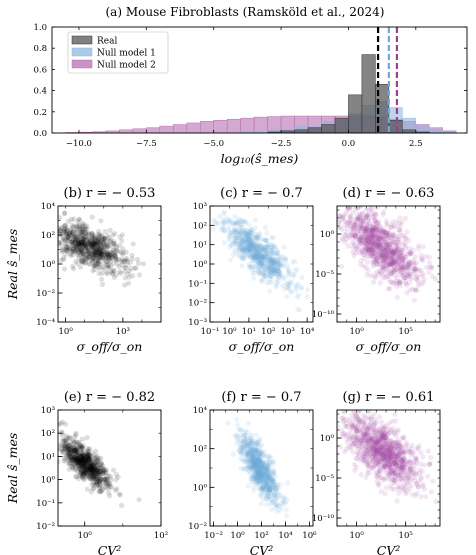  I want to click on x-axis-label: σ_off/σ_on, so click(389, 346).